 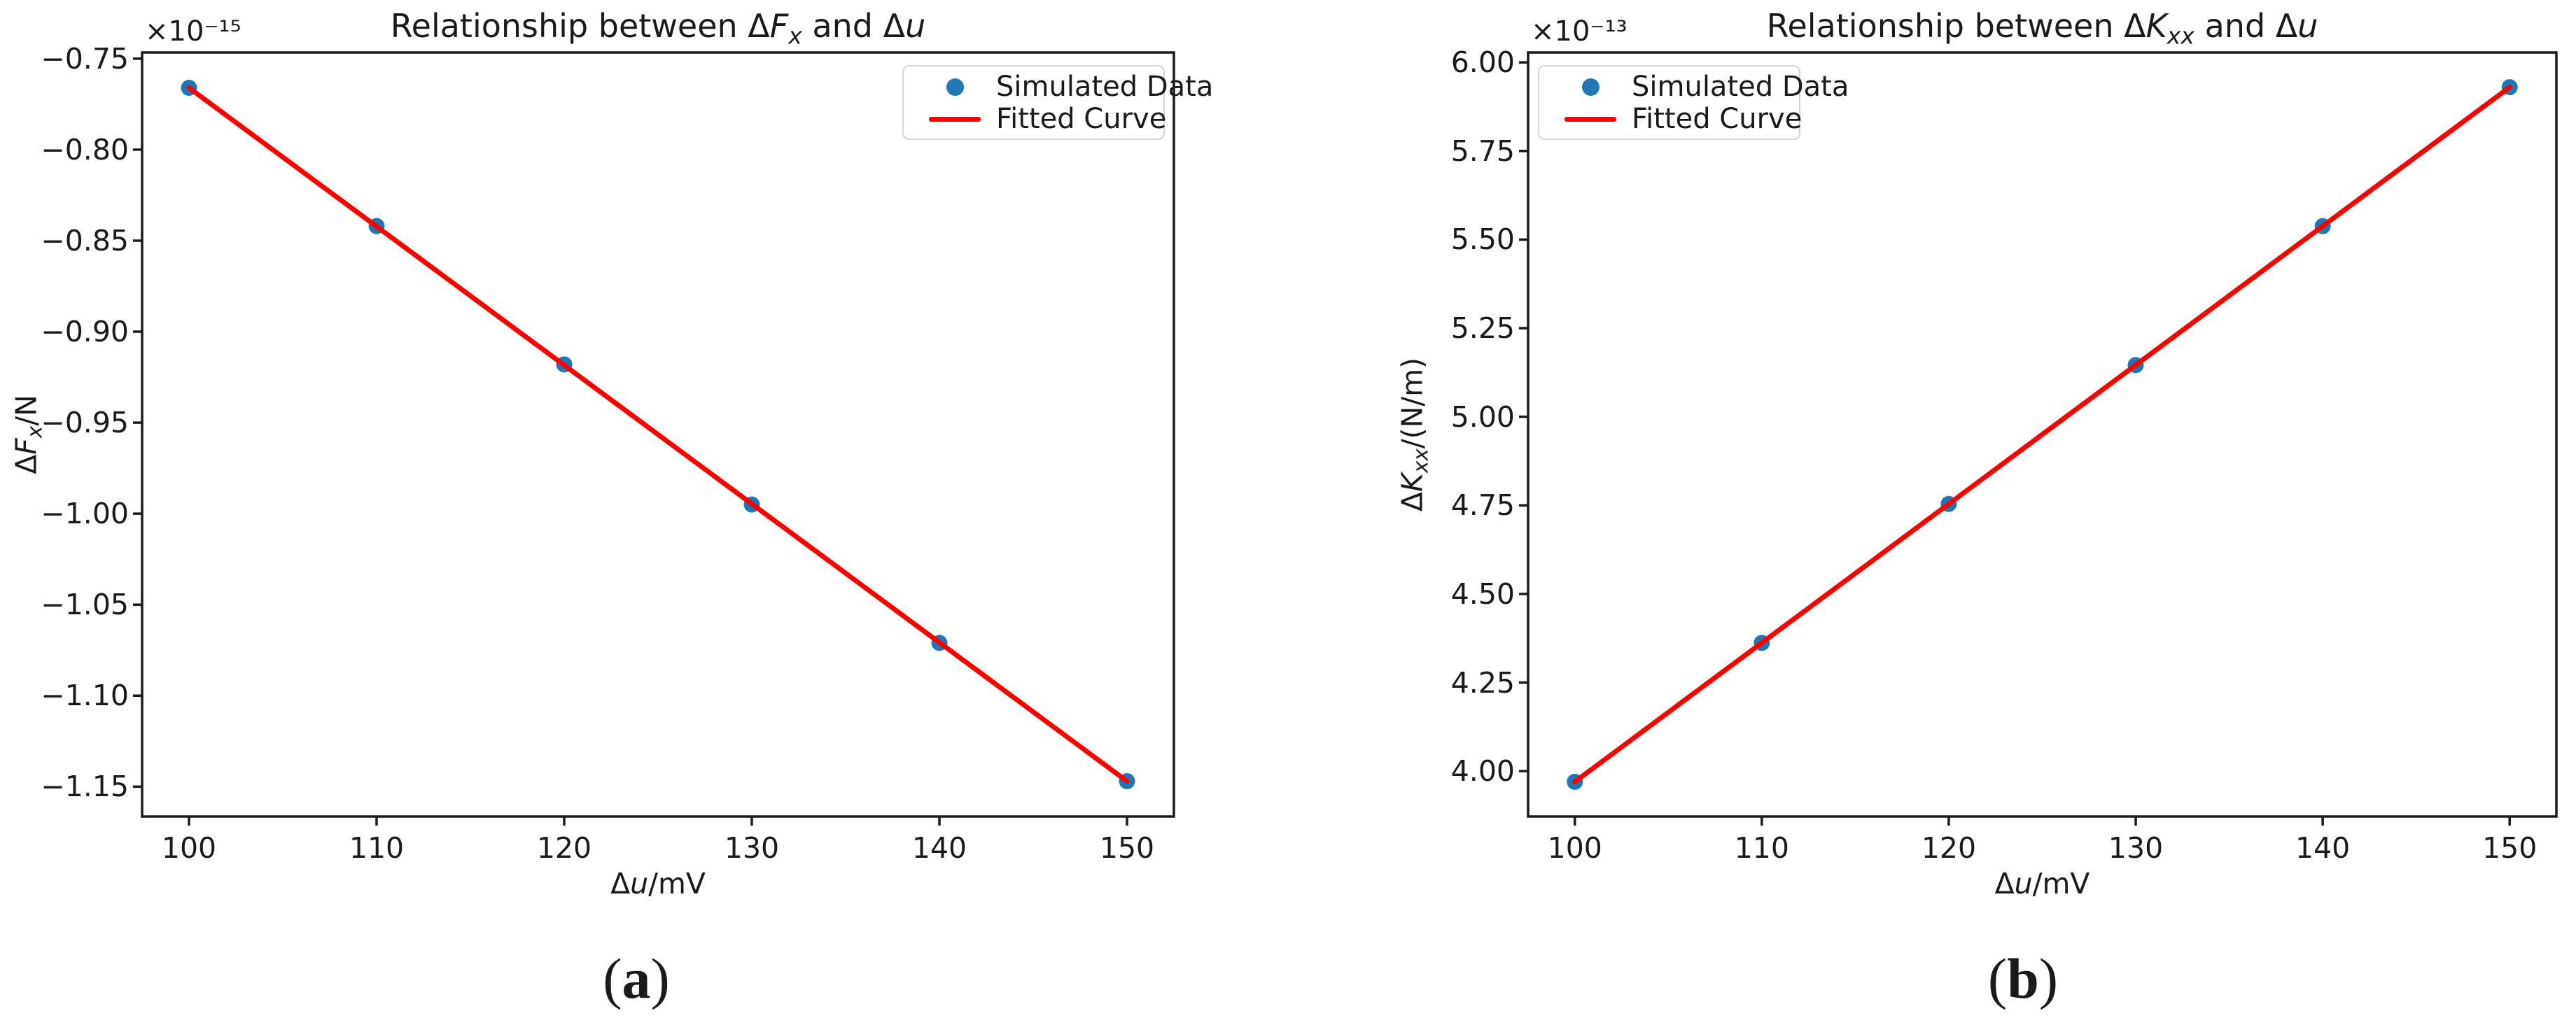 What do you see at coordinates (1482, 239) in the screenshot?
I see `y-tick-label: 5.50` at bounding box center [1482, 239].